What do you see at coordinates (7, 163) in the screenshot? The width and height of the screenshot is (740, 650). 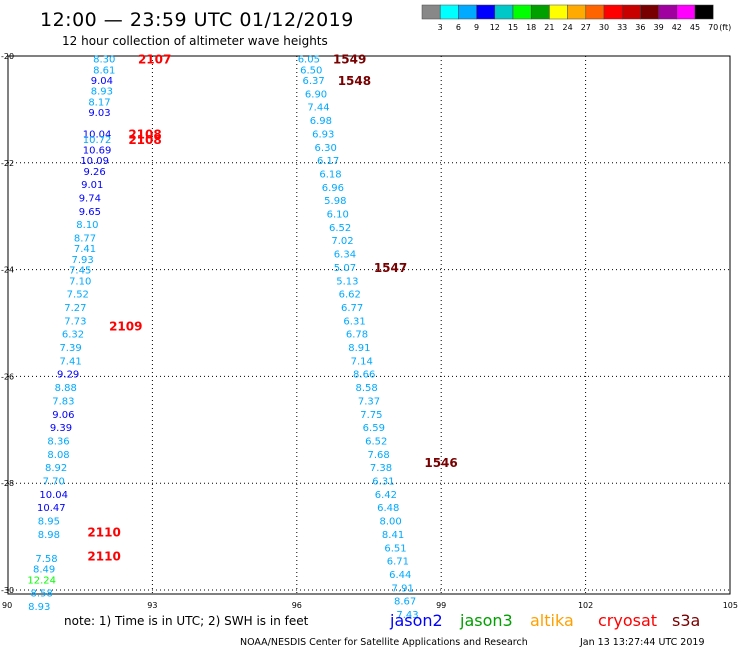 I see `lat-tick-label: -22` at bounding box center [7, 163].